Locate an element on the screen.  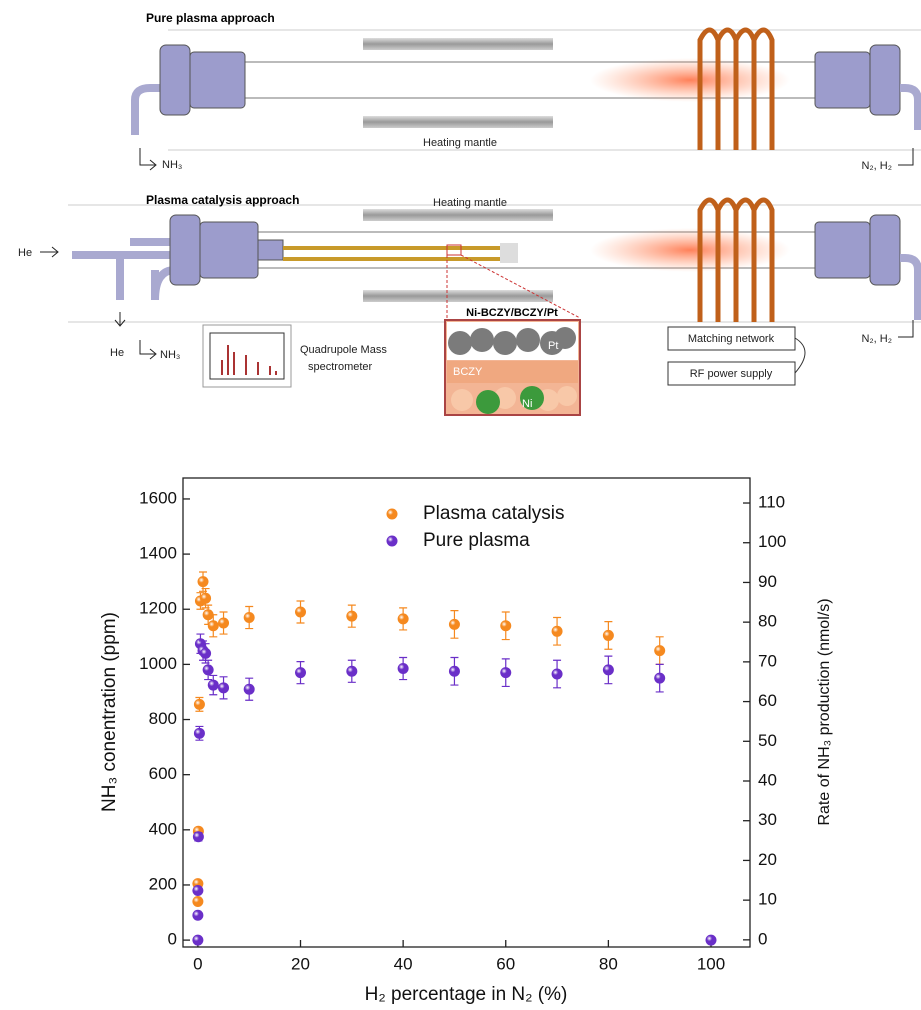
y-axis-title: NH₃ conentration (ppm) is located at coordinates (109, 712).